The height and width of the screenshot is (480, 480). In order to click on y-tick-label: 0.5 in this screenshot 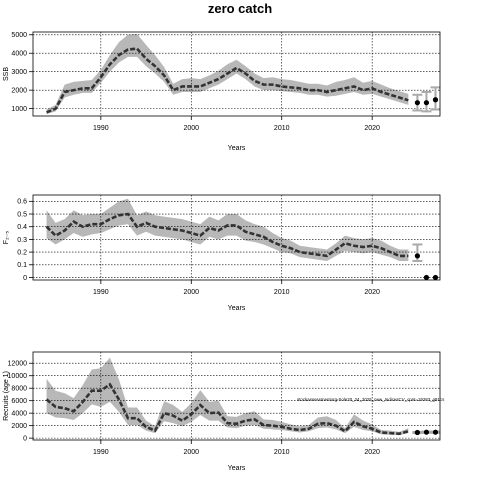, I will do `click(22, 214)`.